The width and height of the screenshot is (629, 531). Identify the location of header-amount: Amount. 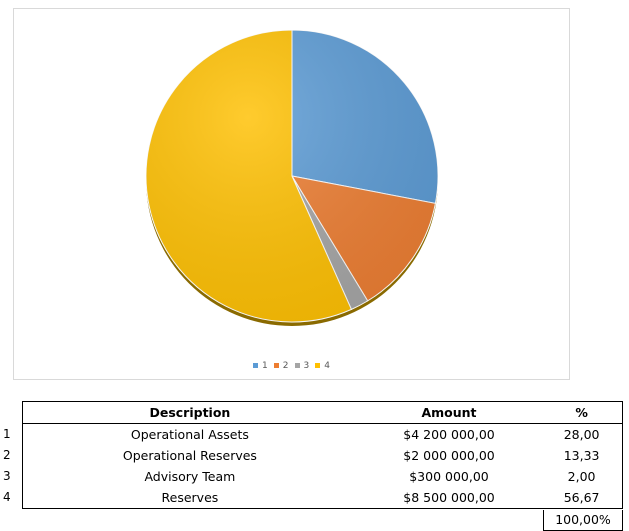
(449, 412).